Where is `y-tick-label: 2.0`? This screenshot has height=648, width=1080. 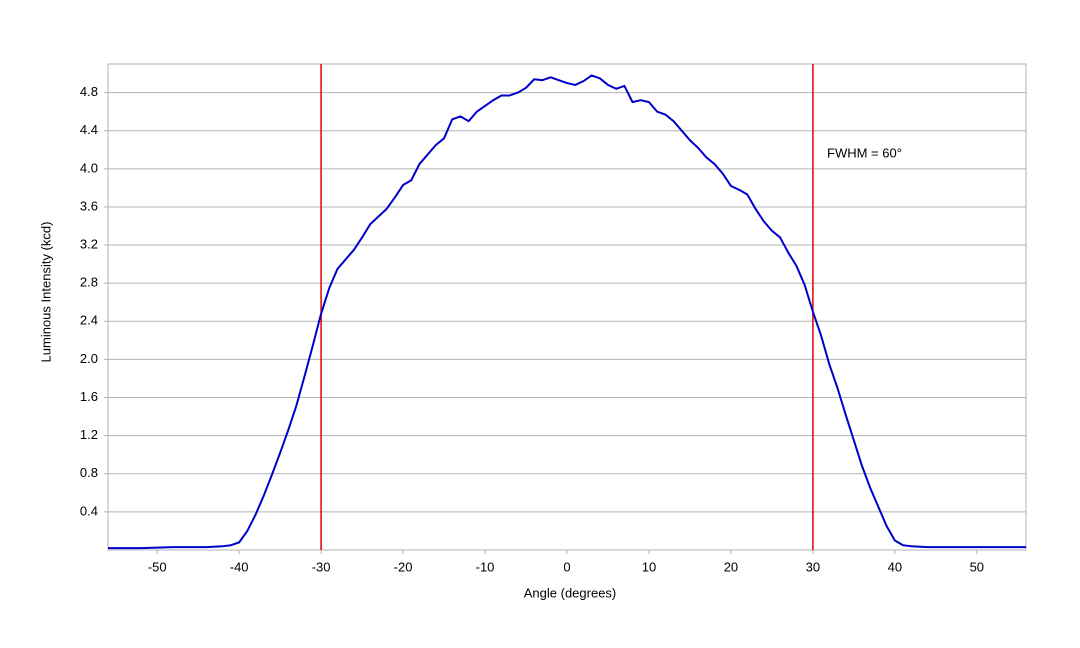 y-tick-label: 2.0 is located at coordinates (89, 358).